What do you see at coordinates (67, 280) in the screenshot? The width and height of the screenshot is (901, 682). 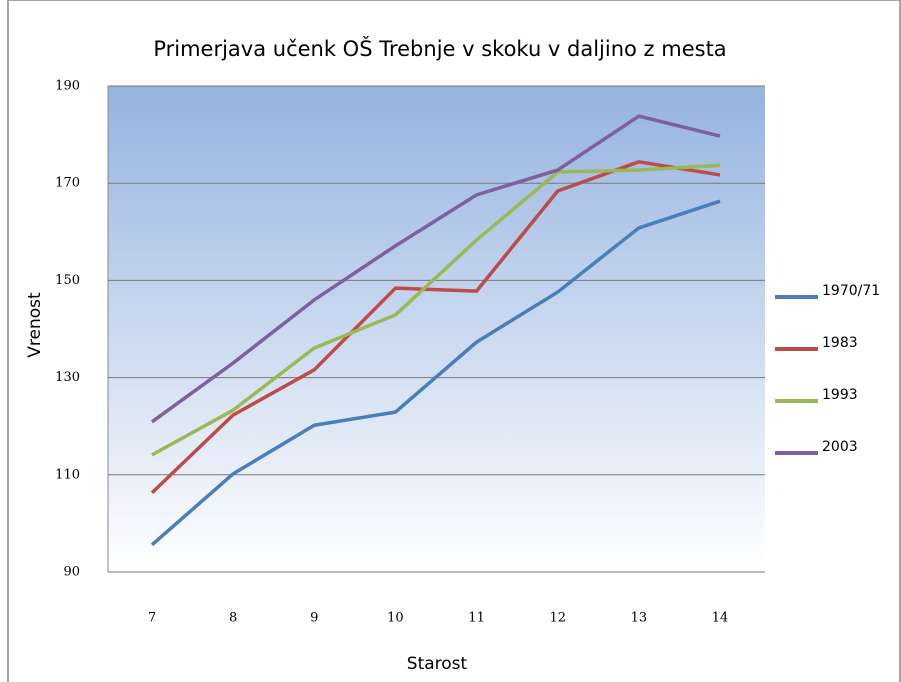 I see `y-tick-label: 150` at bounding box center [67, 280].